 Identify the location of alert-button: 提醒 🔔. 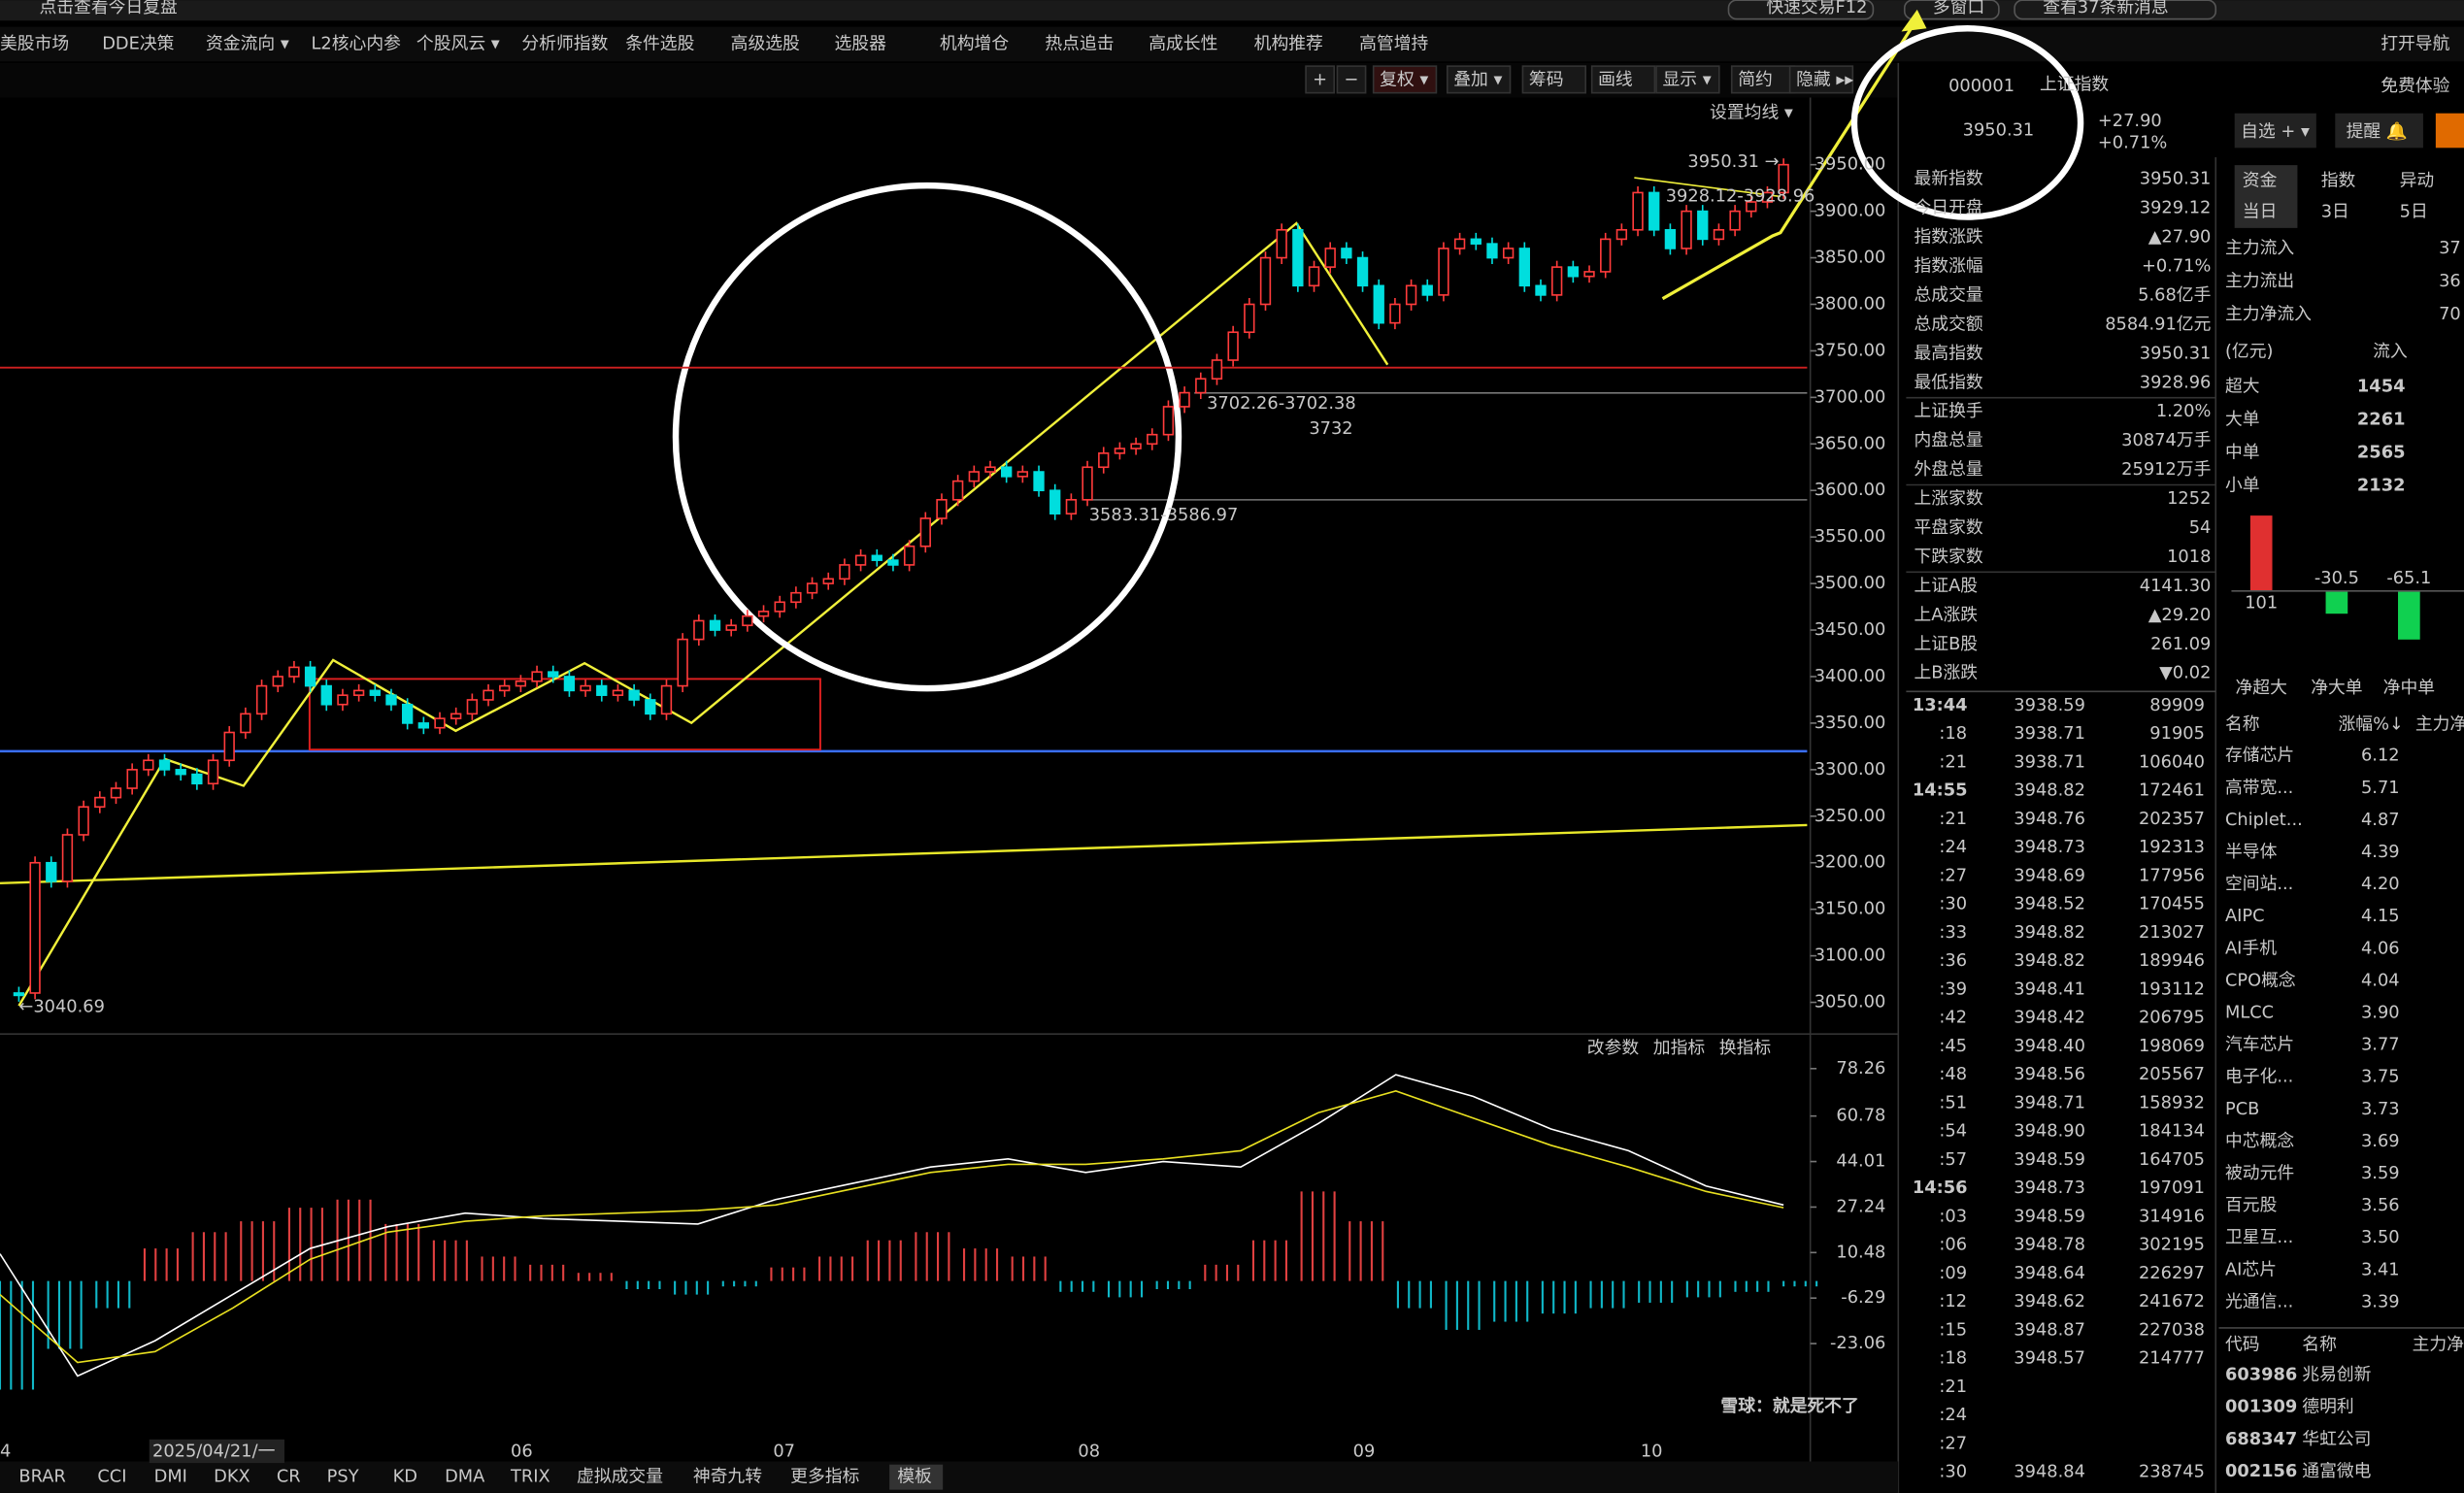
(2377, 131).